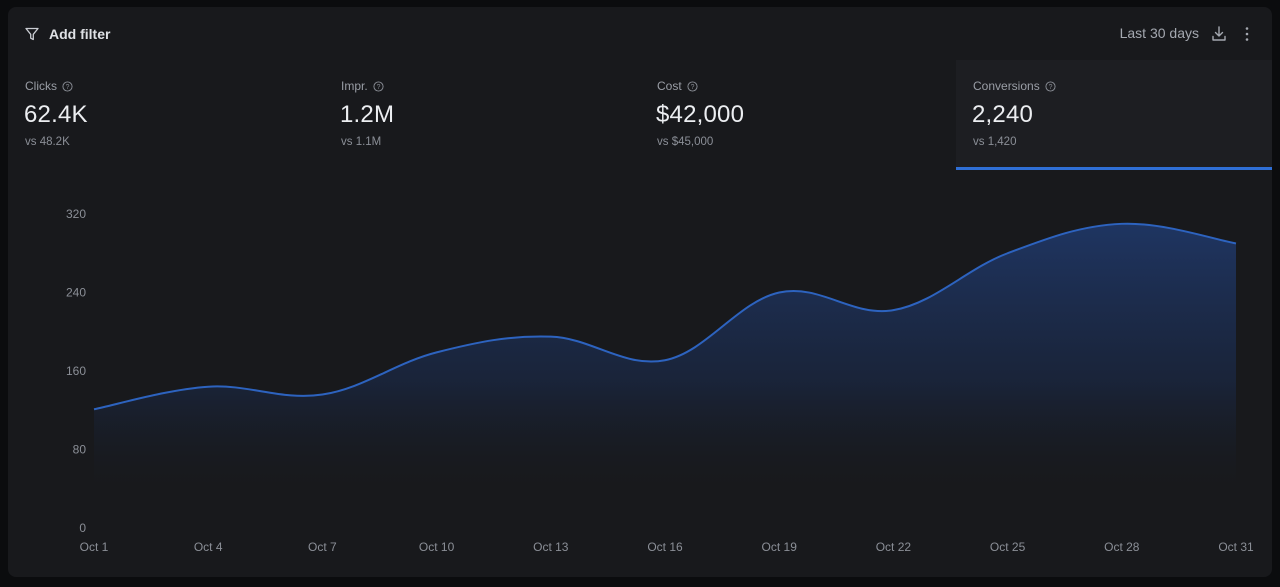  What do you see at coordinates (894, 547) in the screenshot?
I see `x-tick-label: Oct 22` at bounding box center [894, 547].